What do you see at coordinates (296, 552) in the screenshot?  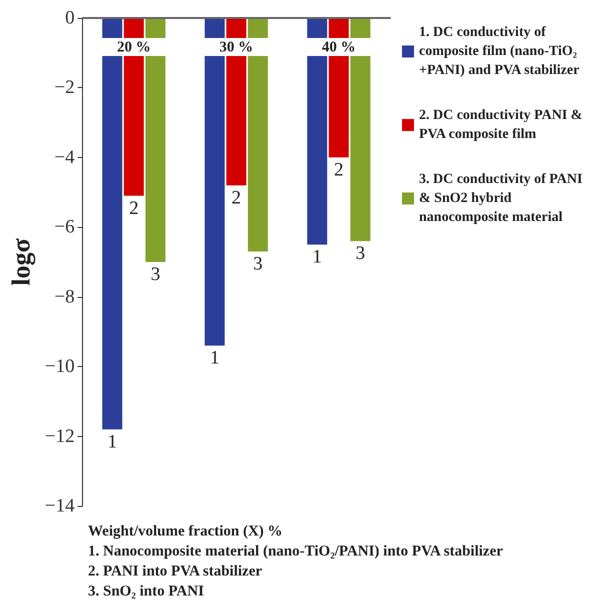 I see `text: 1. Nanocomposite material (nano-TiO₂/PANI) into PVA stabilizer` at bounding box center [296, 552].